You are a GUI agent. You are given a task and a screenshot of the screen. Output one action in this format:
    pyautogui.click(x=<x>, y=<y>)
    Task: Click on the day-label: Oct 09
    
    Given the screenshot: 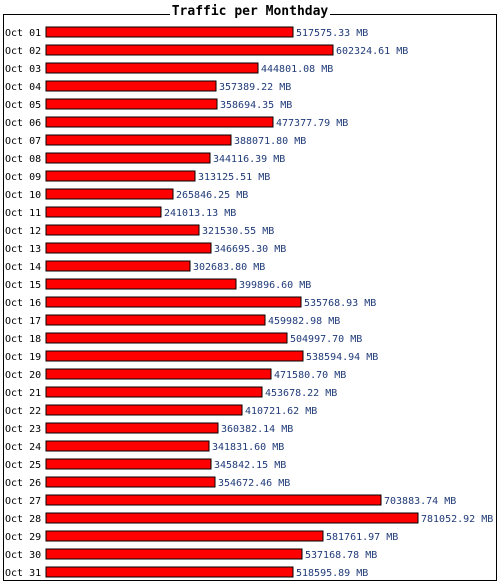 What is the action you would take?
    pyautogui.click(x=23, y=177)
    